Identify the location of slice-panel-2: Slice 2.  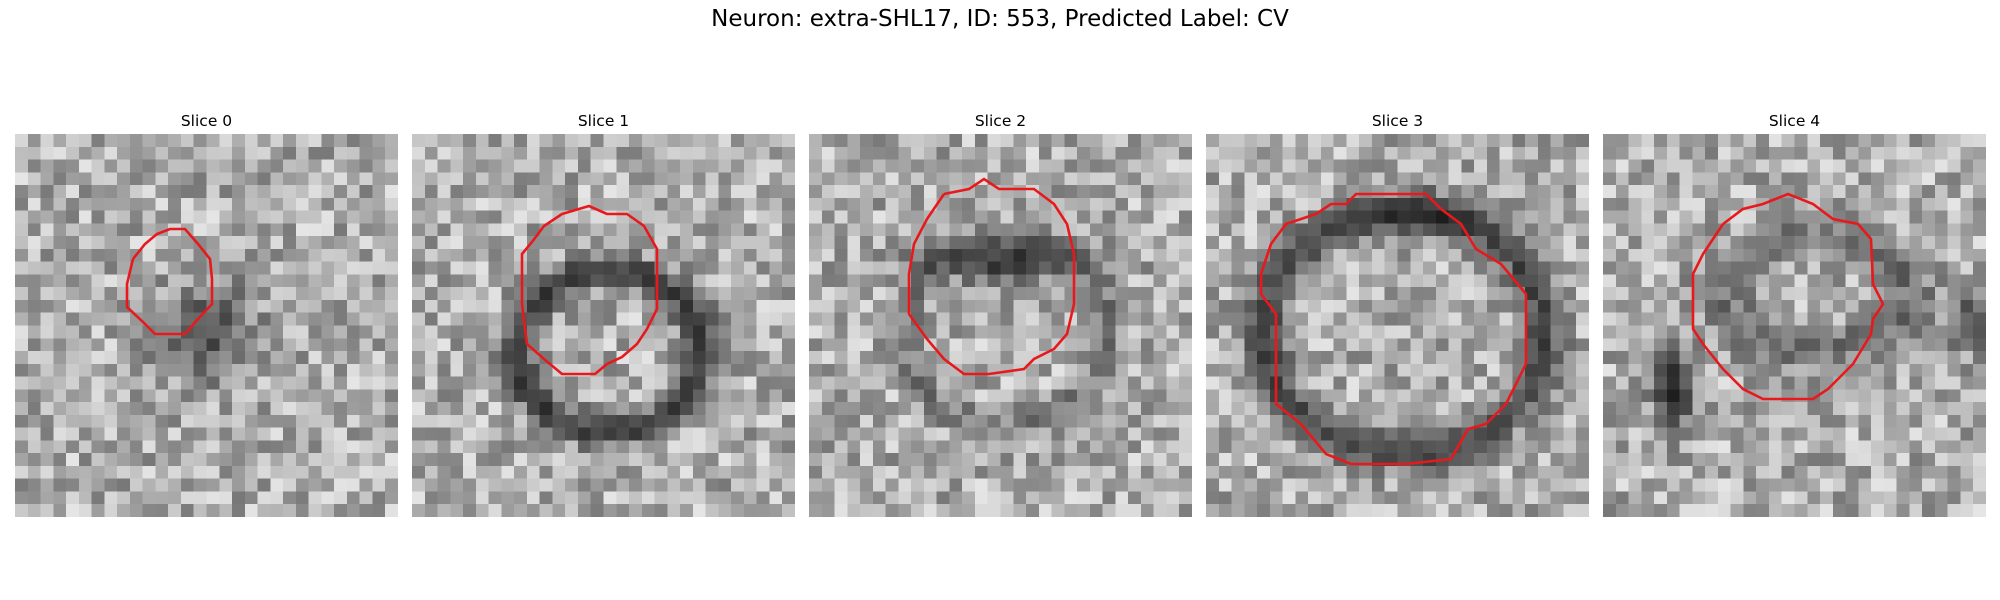
(1000, 312).